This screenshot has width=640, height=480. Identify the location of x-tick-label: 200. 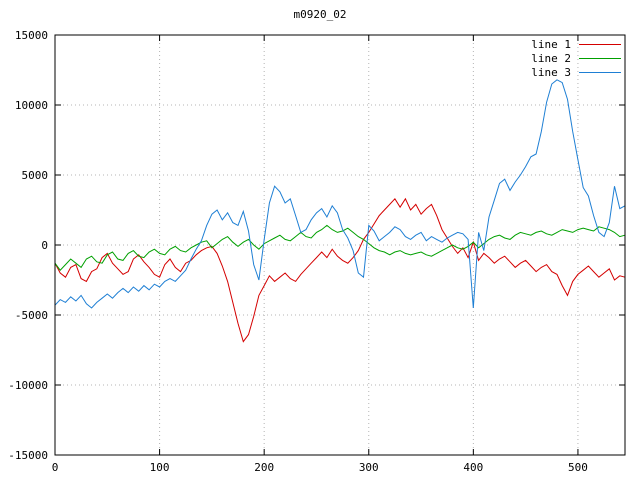
(264, 467).